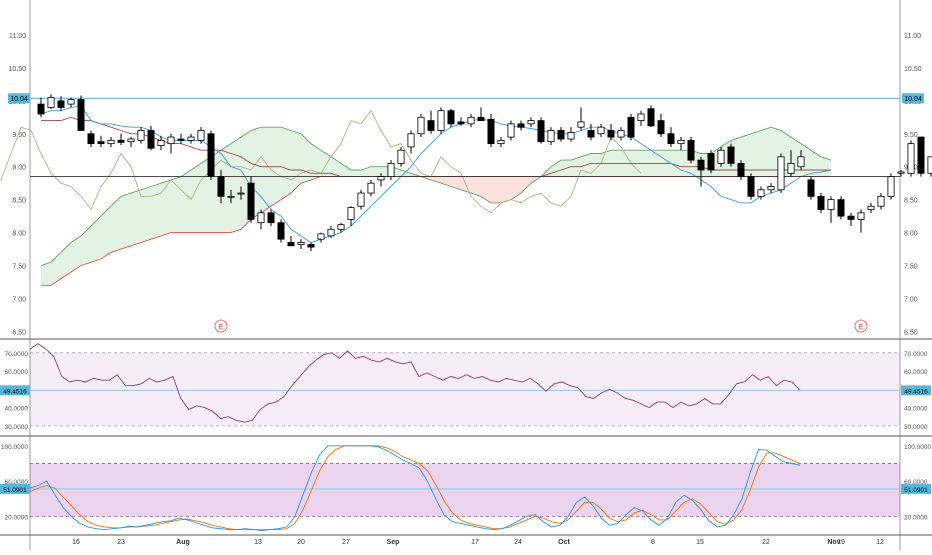 This screenshot has height=555, width=932. What do you see at coordinates (221, 326) in the screenshot?
I see `earnings-marker` at bounding box center [221, 326].